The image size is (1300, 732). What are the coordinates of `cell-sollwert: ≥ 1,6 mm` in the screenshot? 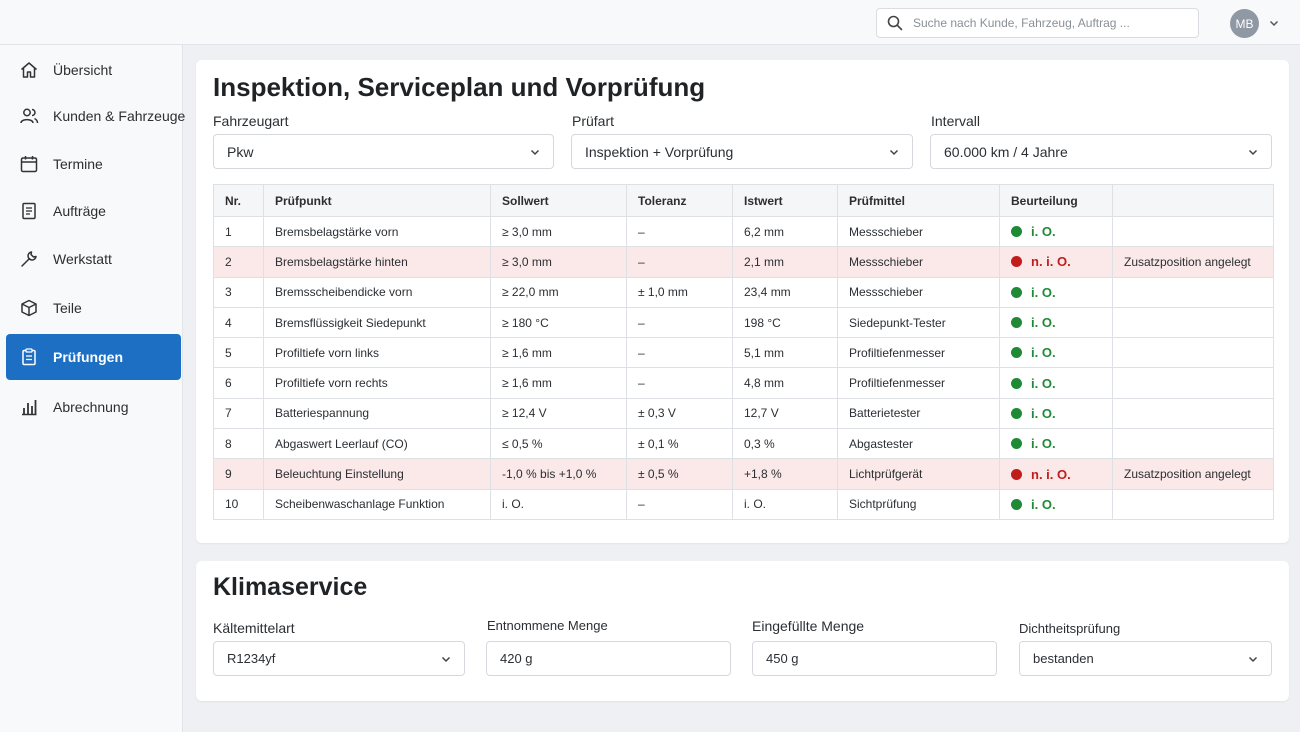 It's located at (558, 383).